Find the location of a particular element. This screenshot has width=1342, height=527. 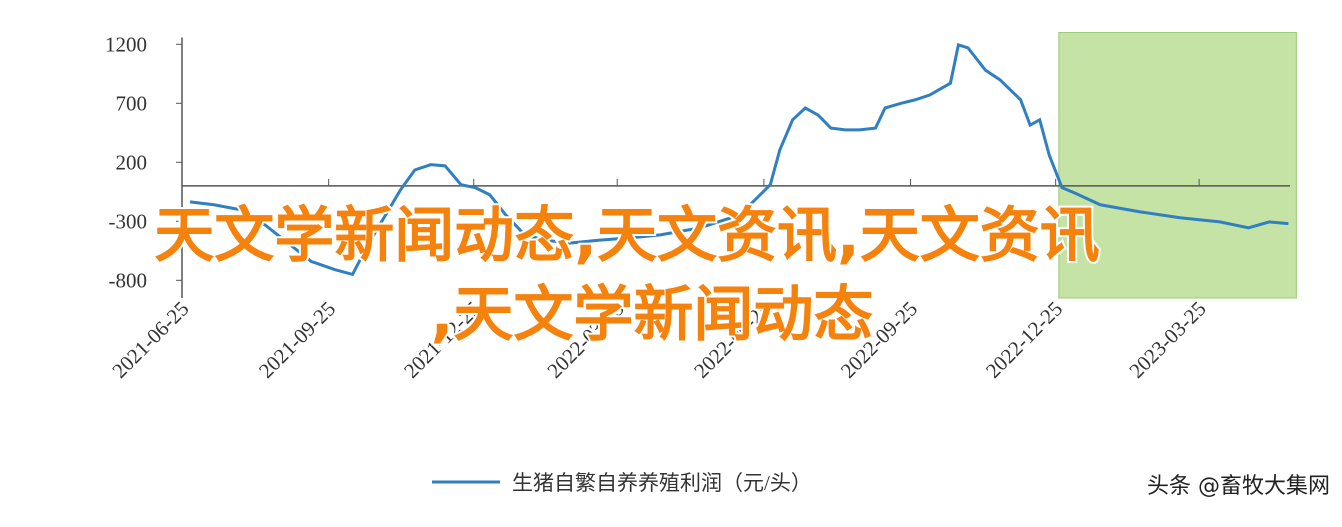

y-tick-label: 1200 is located at coordinates (126, 44).